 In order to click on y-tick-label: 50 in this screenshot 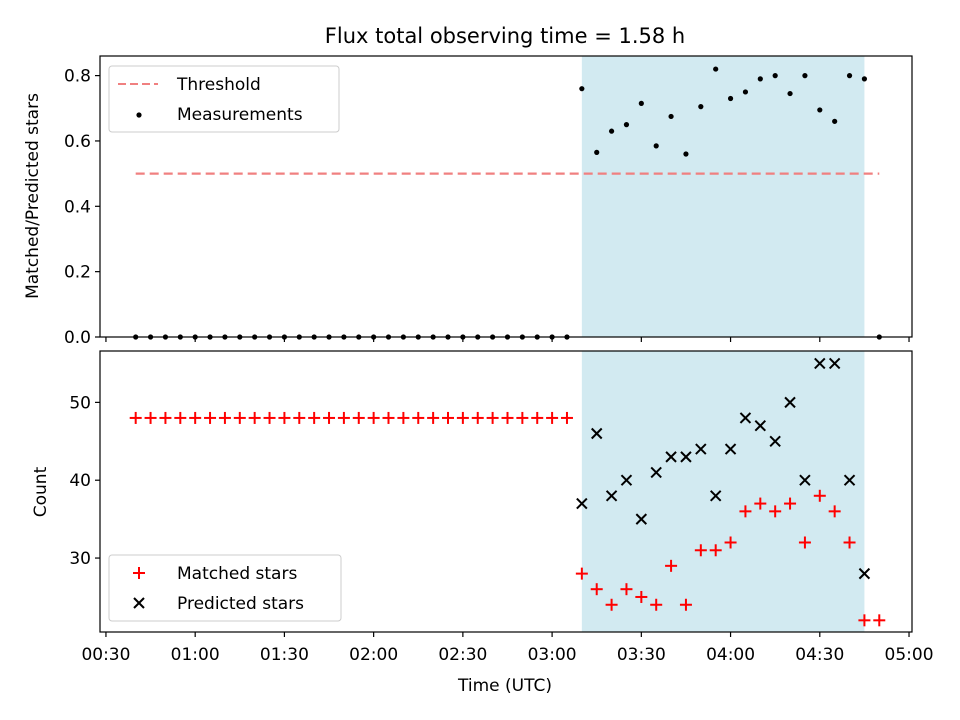, I will do `click(80, 403)`.